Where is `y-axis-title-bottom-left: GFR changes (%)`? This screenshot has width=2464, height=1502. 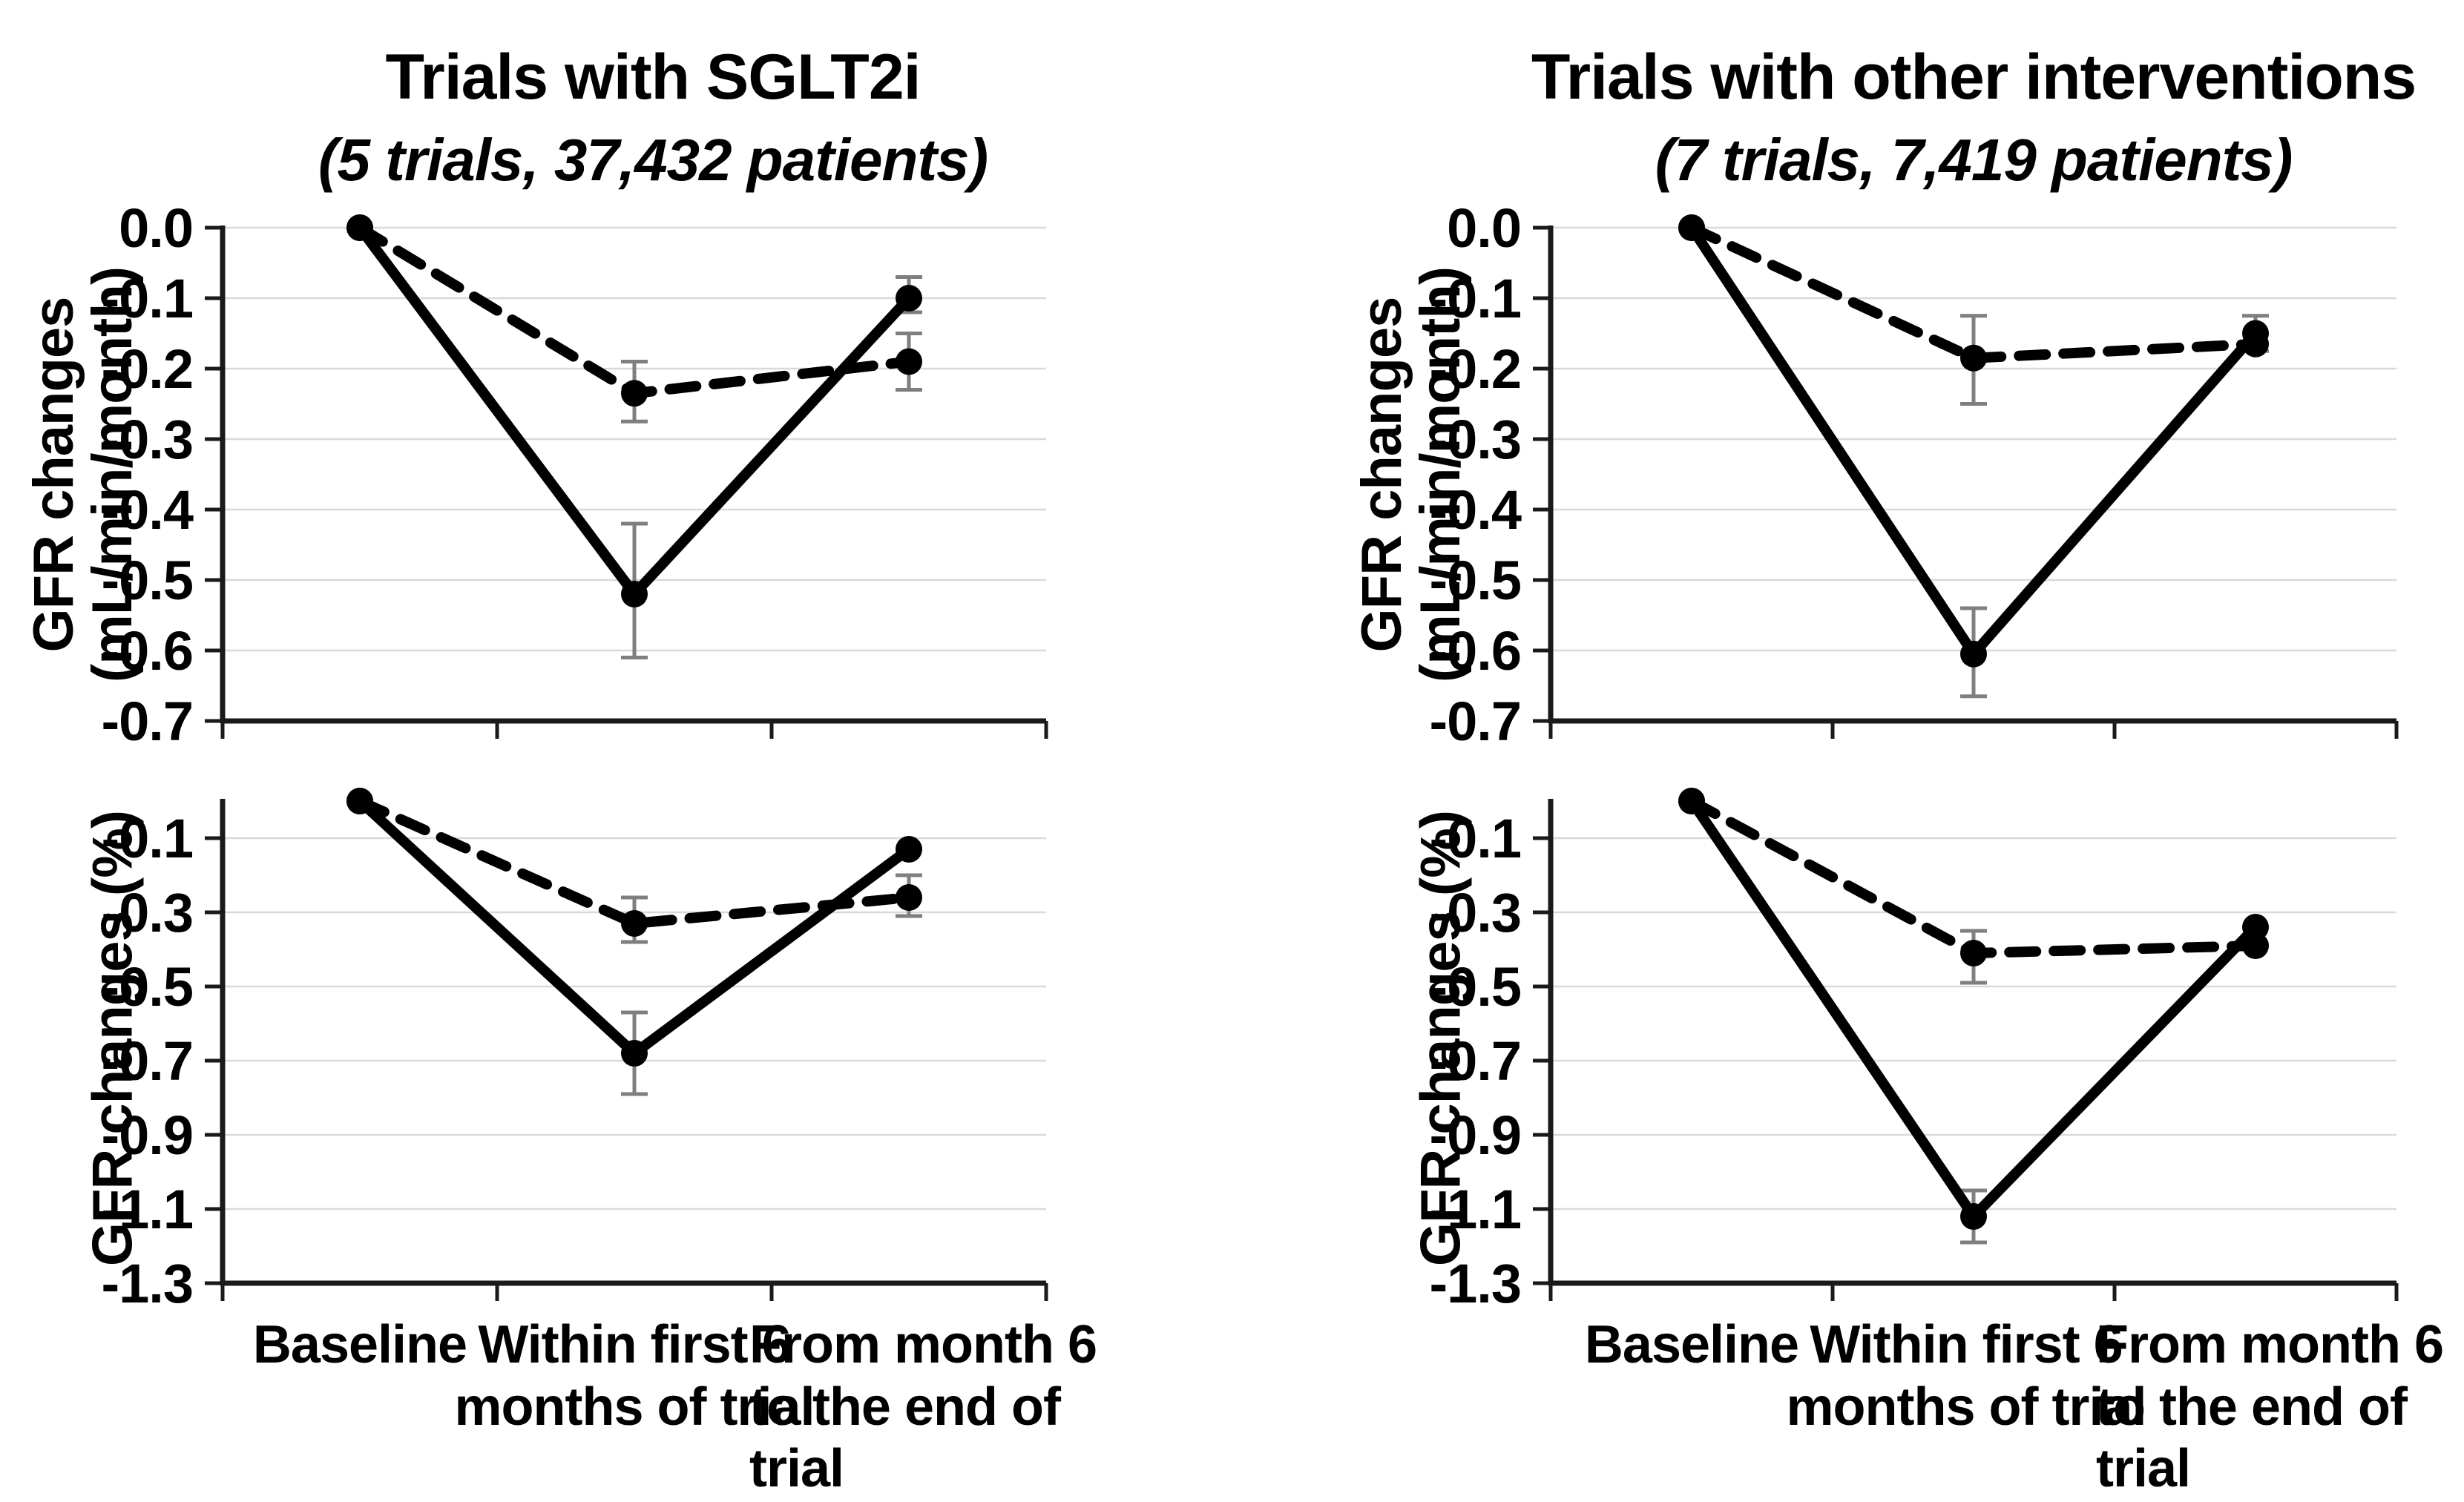
y-axis-title-bottom-left: GFR changes (%) is located at coordinates (113, 1038).